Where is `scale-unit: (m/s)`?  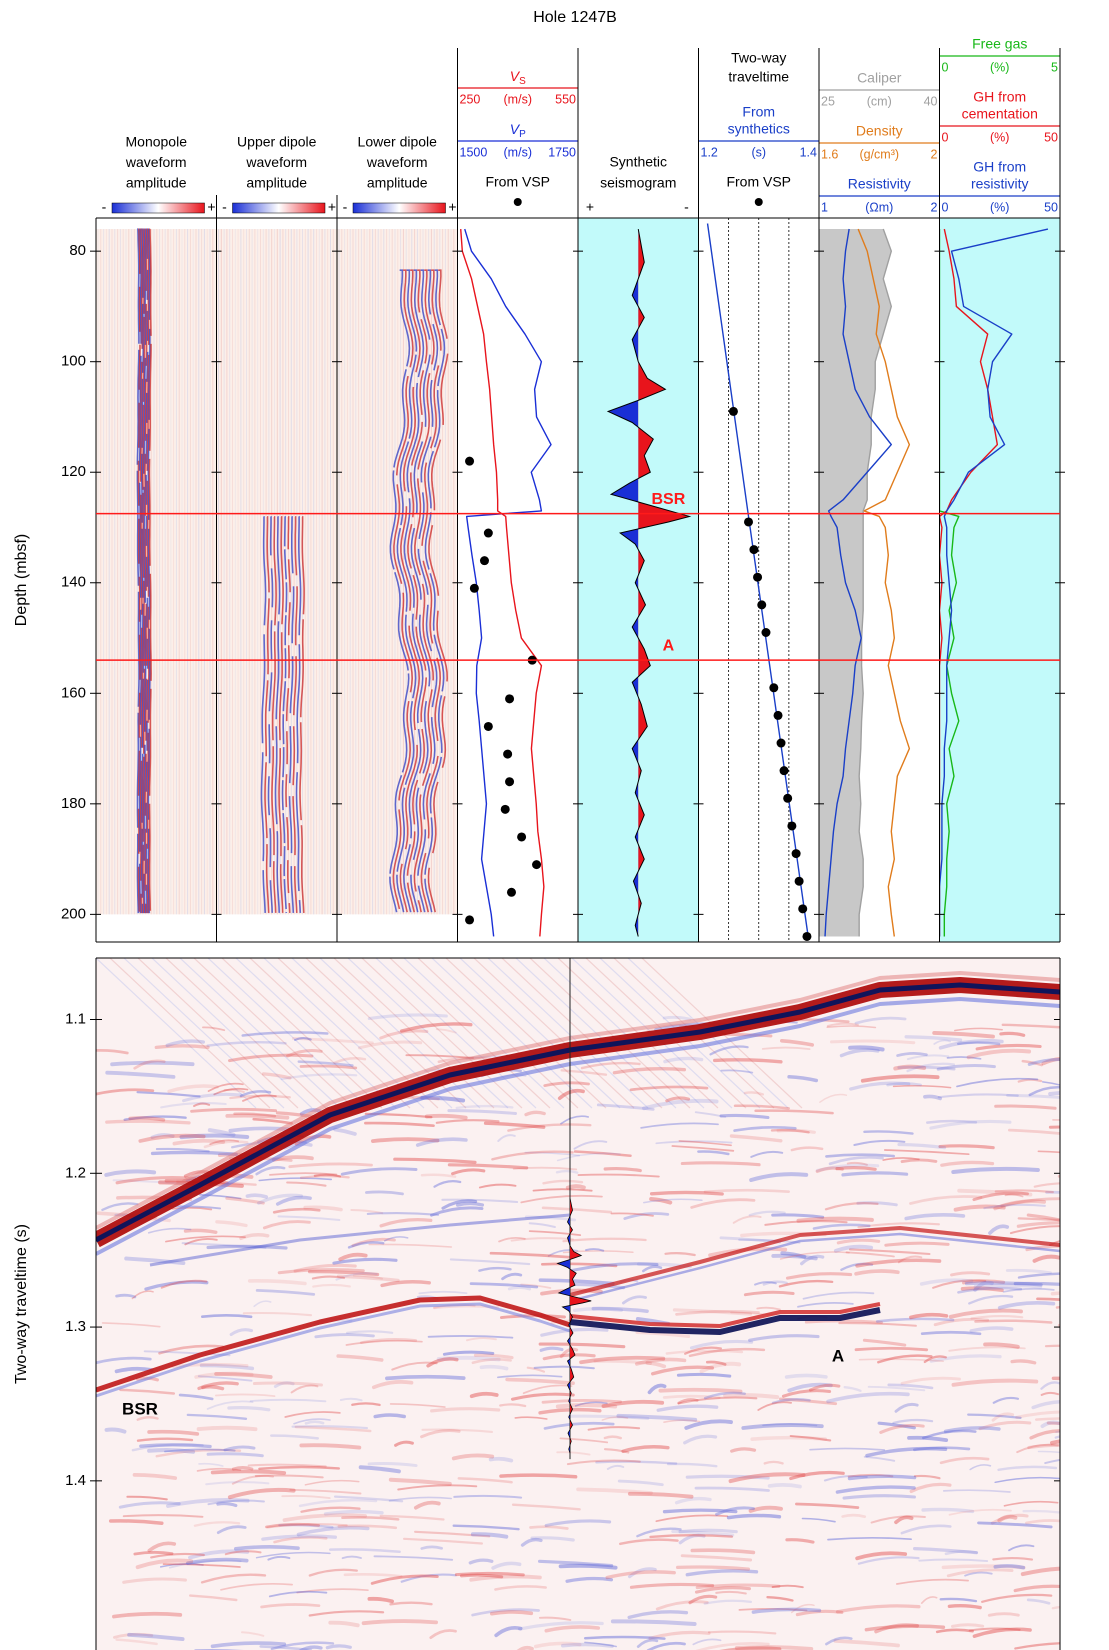
scale-unit: (m/s) is located at coordinates (518, 99).